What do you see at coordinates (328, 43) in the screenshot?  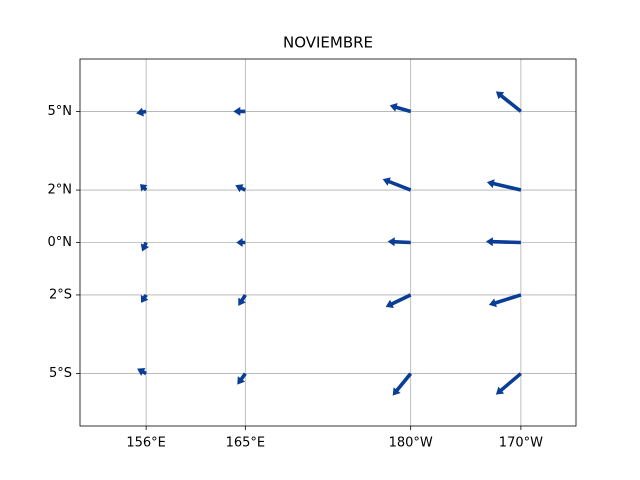 I see `chart-title: NOVIEMBRE` at bounding box center [328, 43].